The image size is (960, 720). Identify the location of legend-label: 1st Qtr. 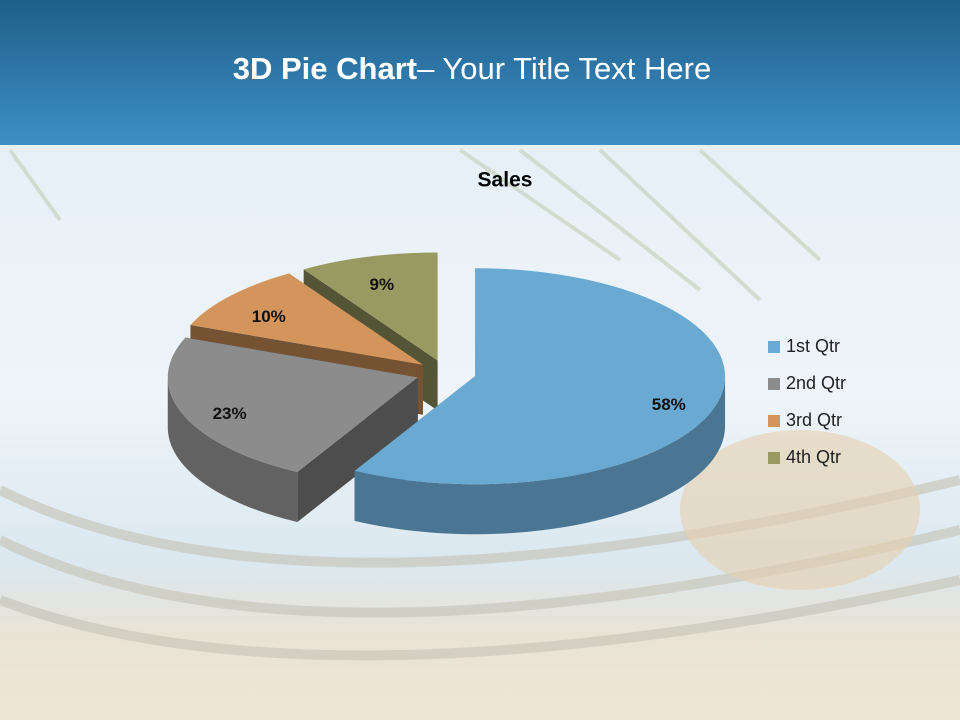
(813, 346).